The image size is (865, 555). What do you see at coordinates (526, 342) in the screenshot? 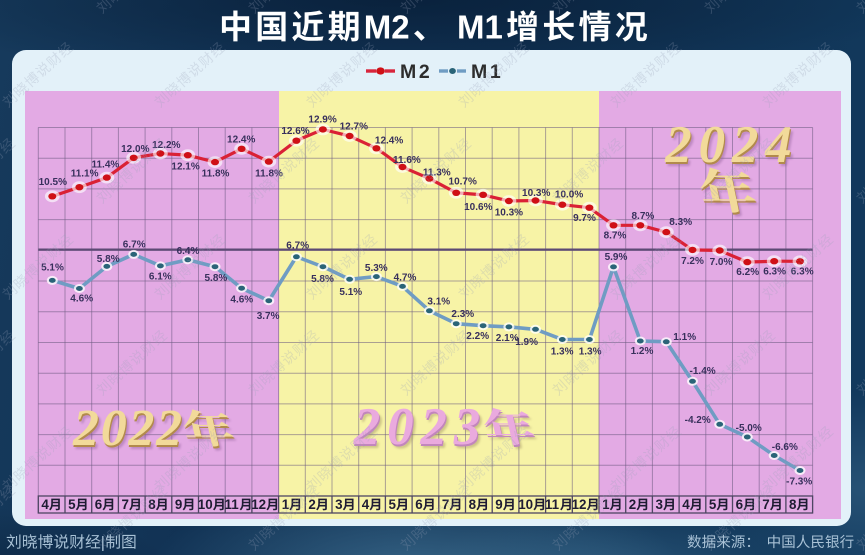
I see `svg-text: 1.9%` at bounding box center [526, 342].